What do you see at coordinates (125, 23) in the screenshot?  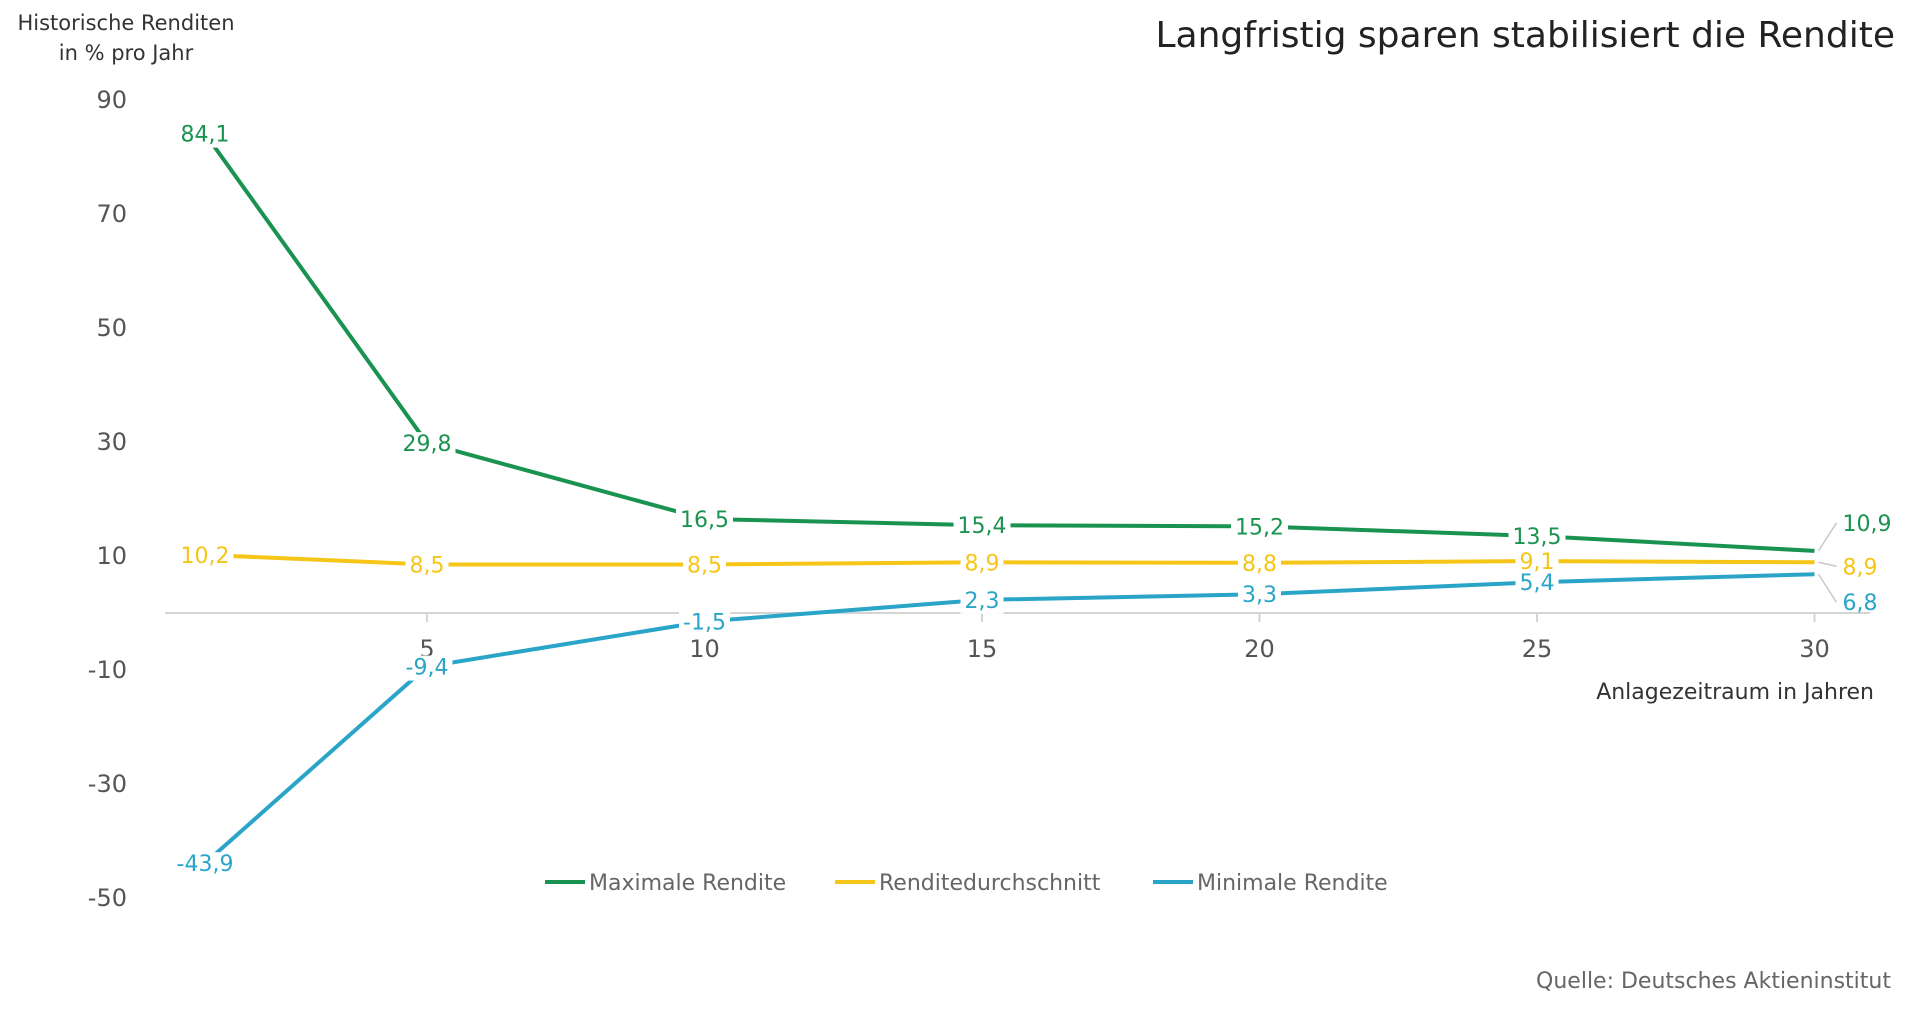 I see `y-axis-label-line-1: Historische Renditen` at bounding box center [125, 23].